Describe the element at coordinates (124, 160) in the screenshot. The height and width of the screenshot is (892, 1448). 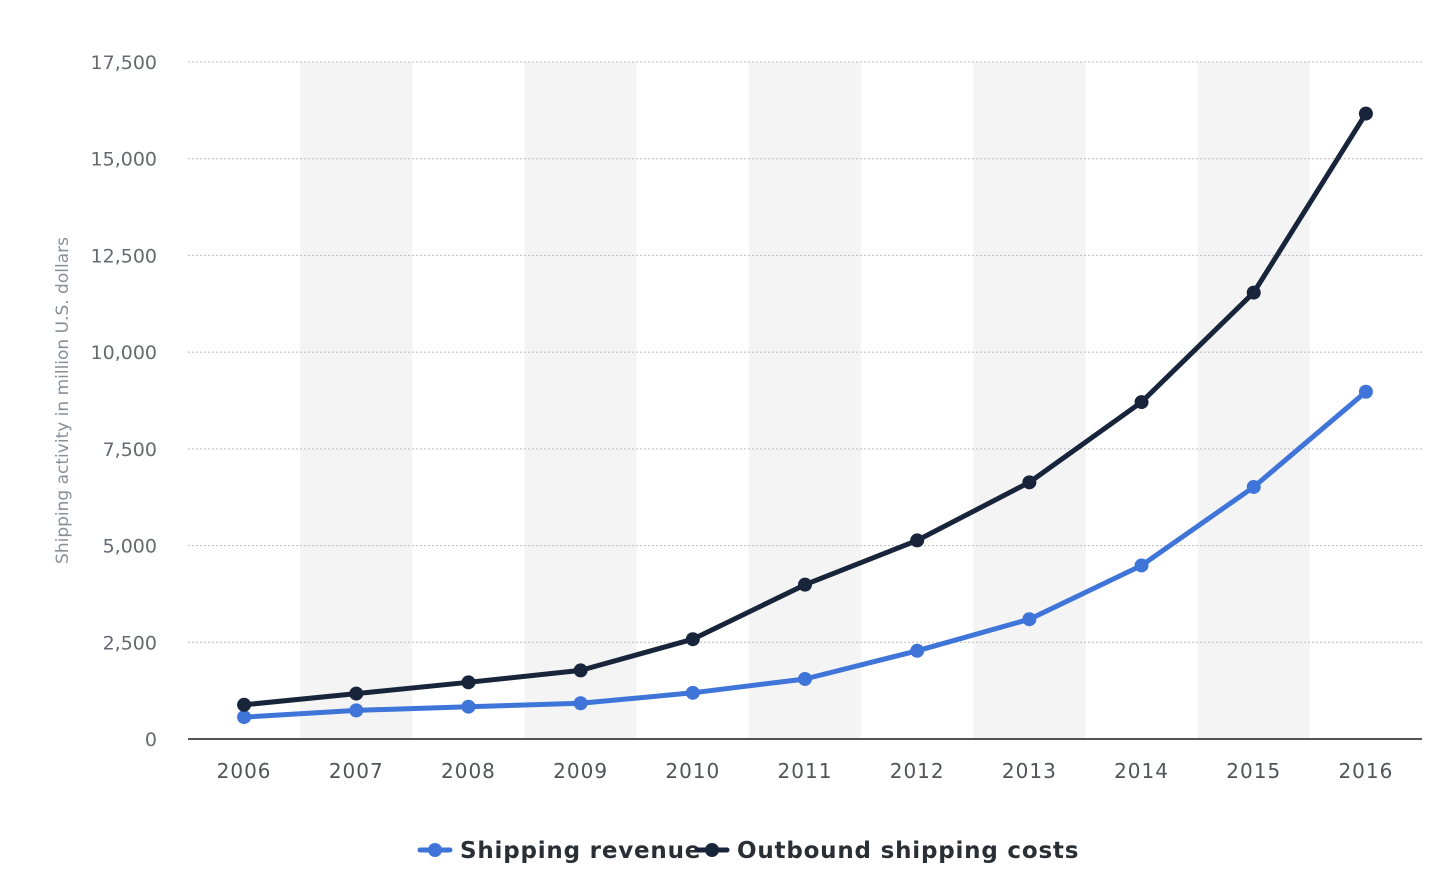
I see `y-tick-label: 15,000` at that location.